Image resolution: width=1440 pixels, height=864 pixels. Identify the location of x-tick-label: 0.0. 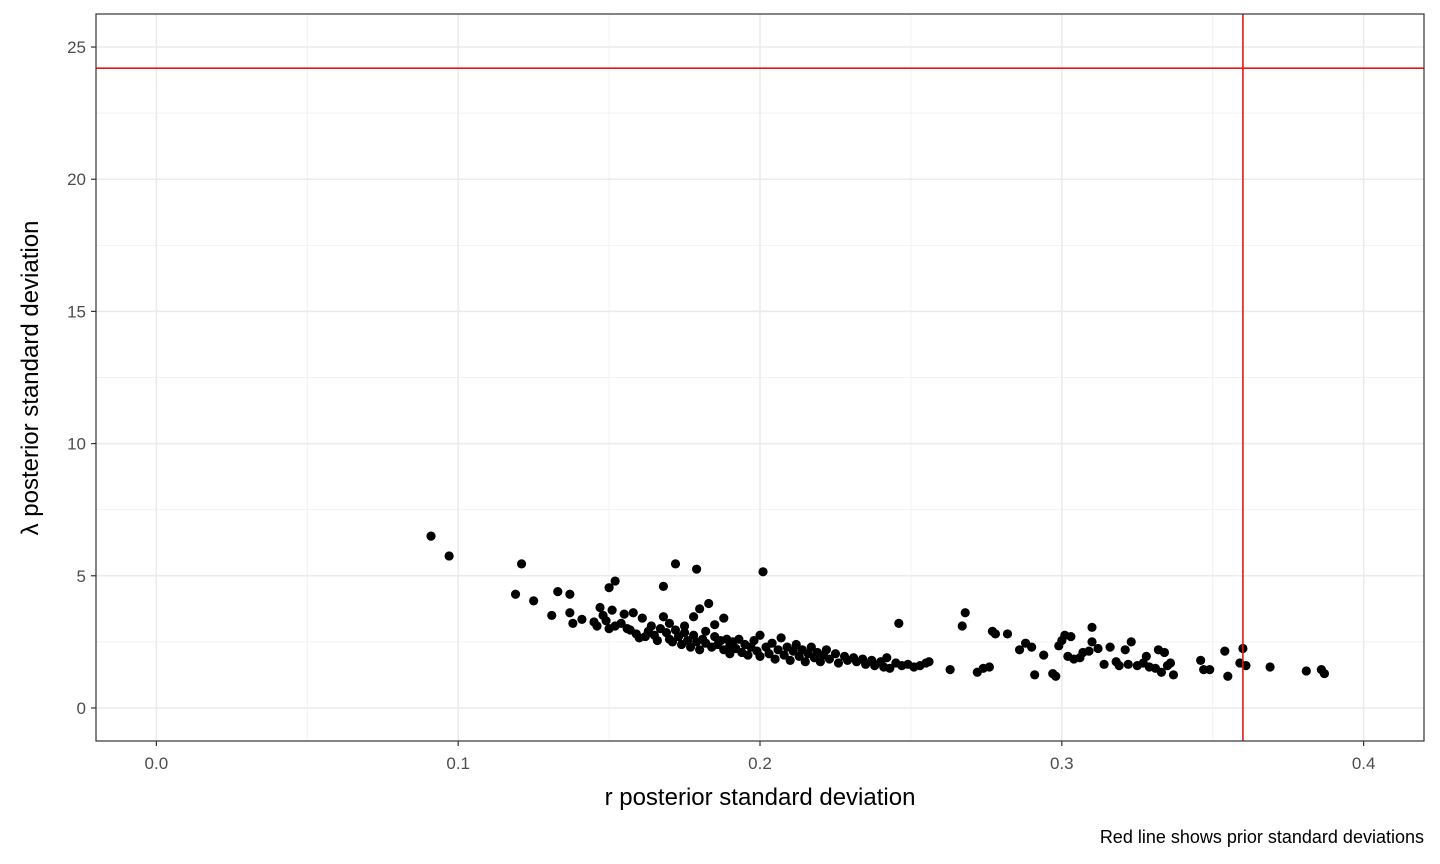
(157, 763).